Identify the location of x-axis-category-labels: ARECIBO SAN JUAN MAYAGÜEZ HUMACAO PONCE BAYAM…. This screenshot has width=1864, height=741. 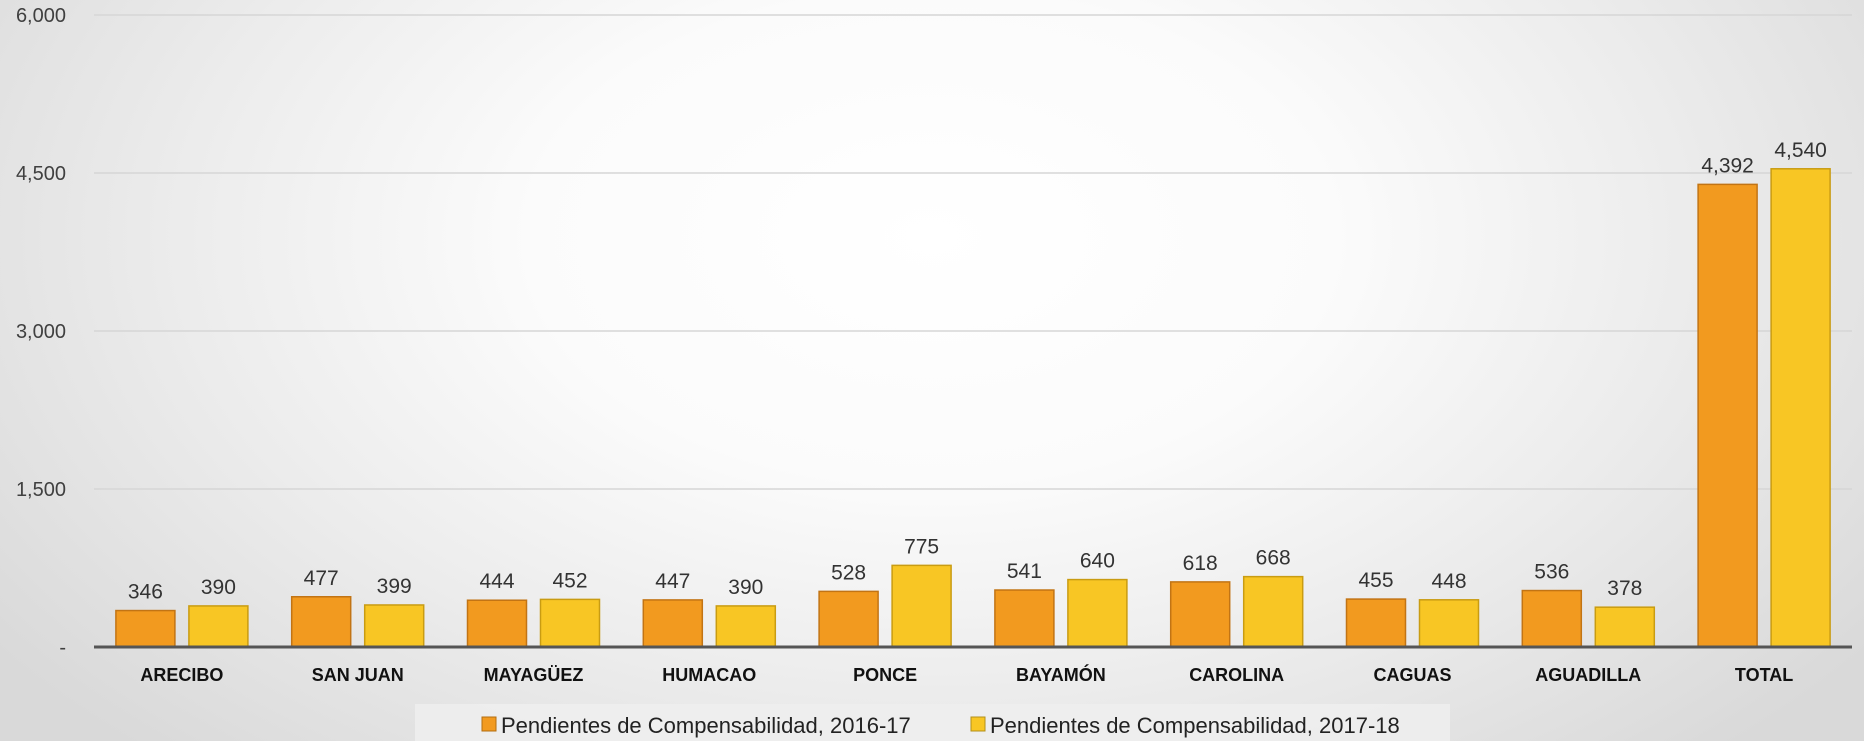
(966, 674).